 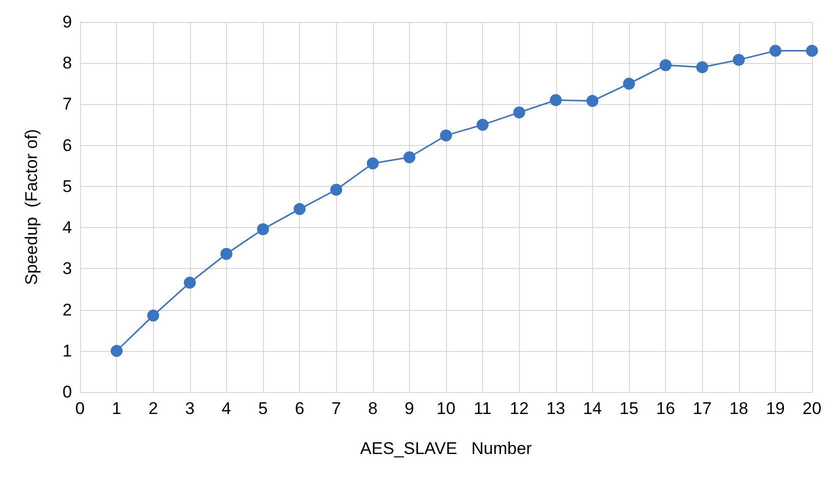 I want to click on x-tick-label: 6, so click(x=299, y=408).